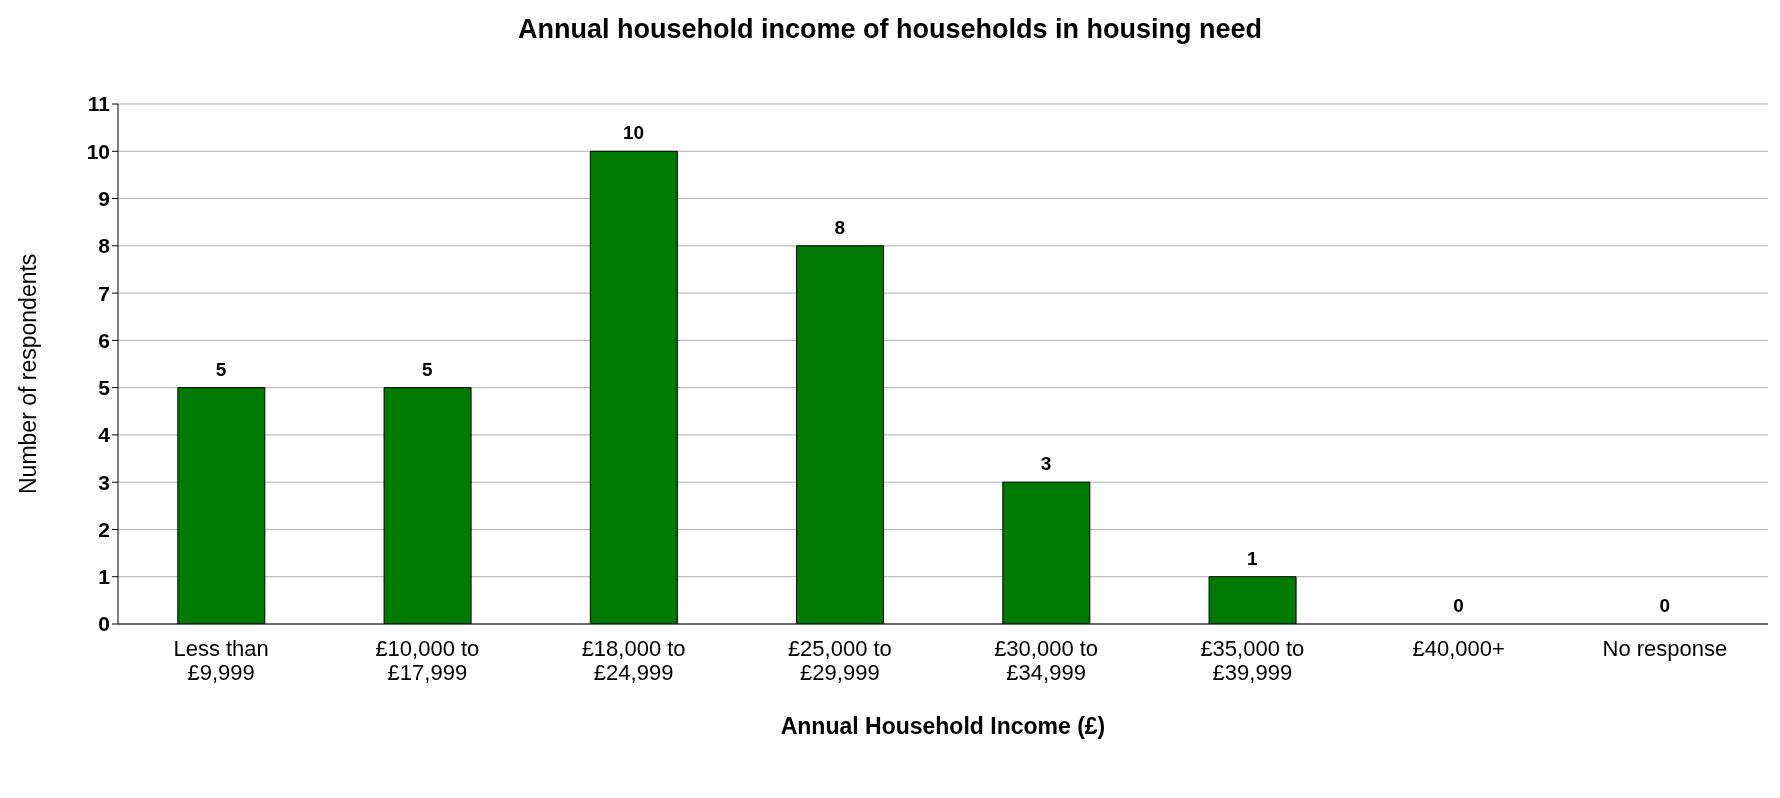 The image size is (1780, 798). I want to click on y-tick-label: 8, so click(104, 246).